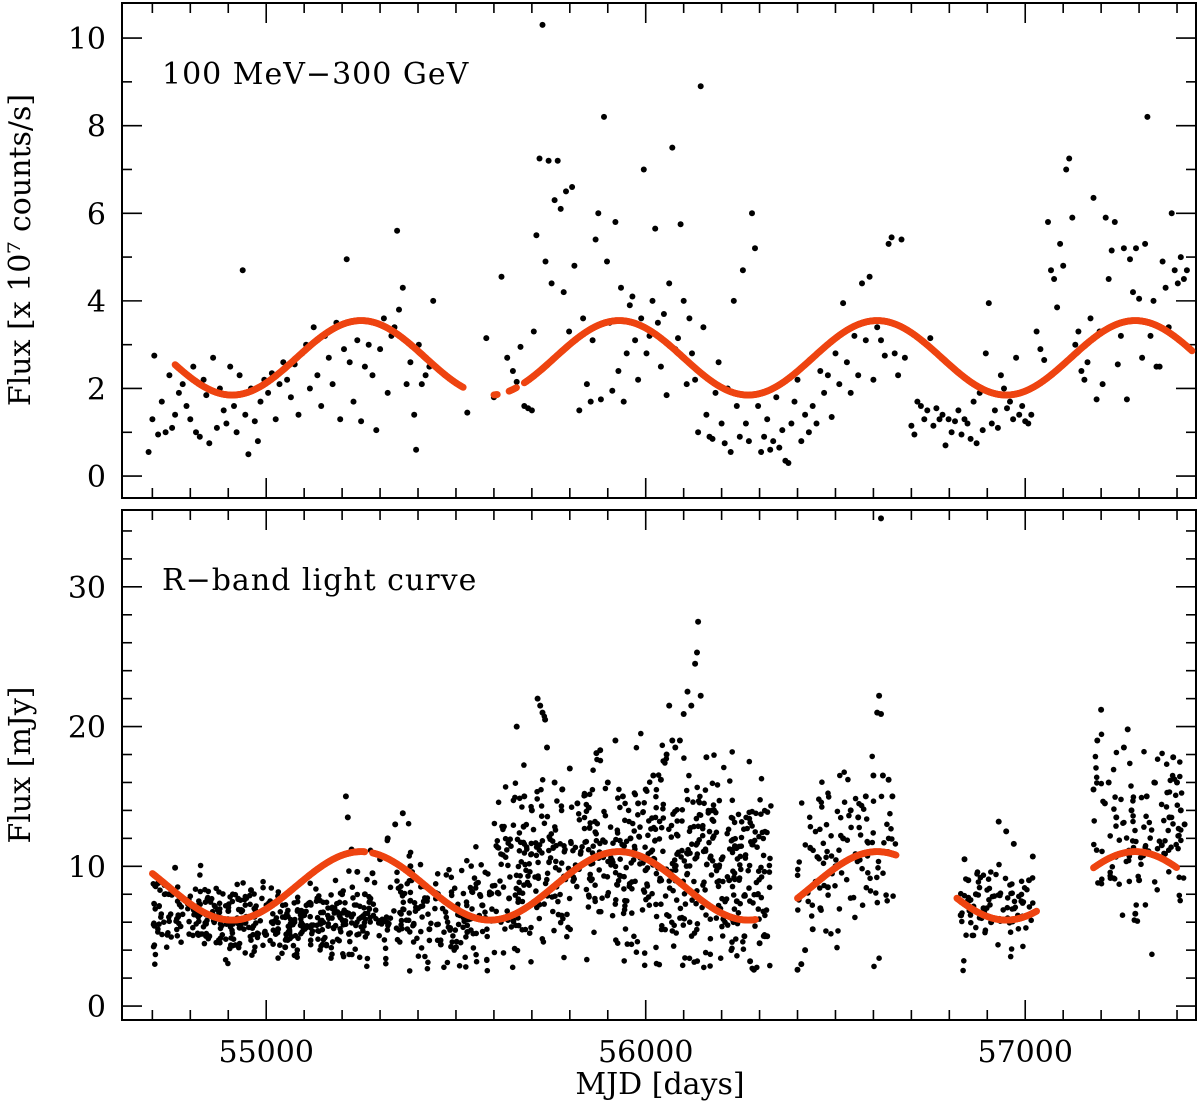  I want to click on y-axis-title: Flux [mJy], so click(20, 764).